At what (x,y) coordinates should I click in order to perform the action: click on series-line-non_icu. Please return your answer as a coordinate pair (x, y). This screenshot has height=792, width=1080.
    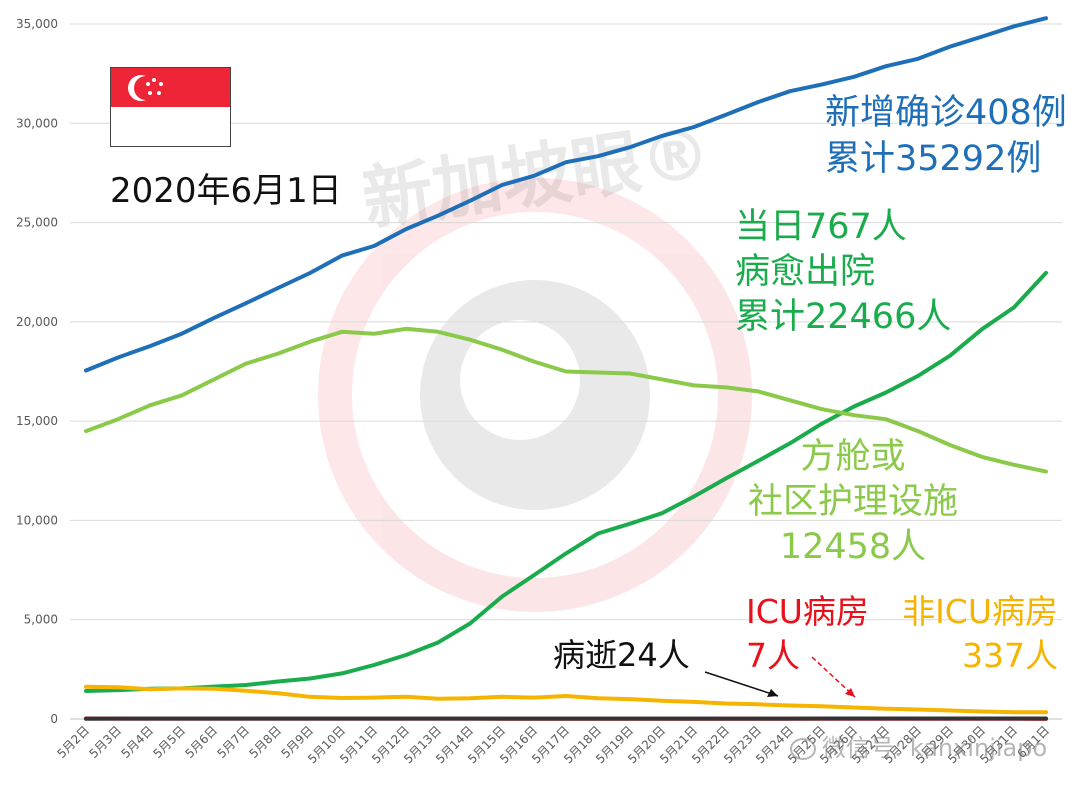
    Looking at the image, I should click on (566, 699).